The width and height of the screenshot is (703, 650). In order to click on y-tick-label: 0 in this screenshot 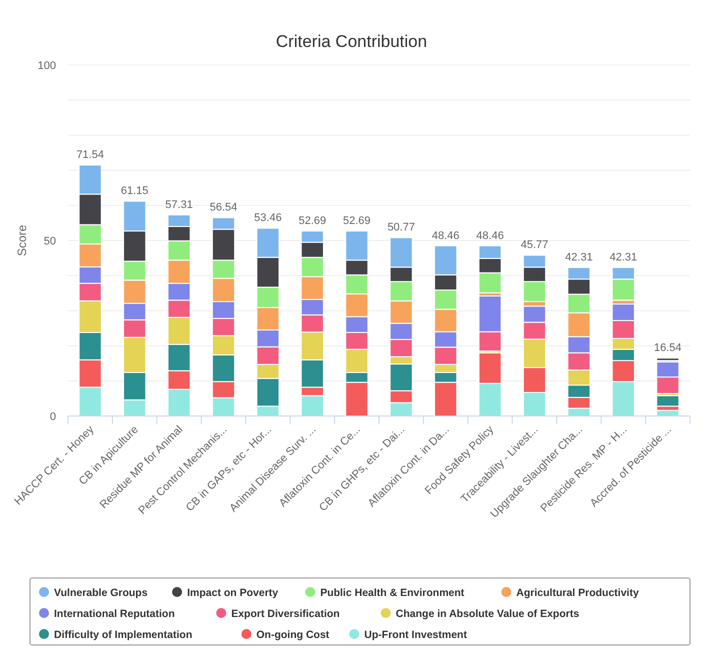, I will do `click(53, 417)`.